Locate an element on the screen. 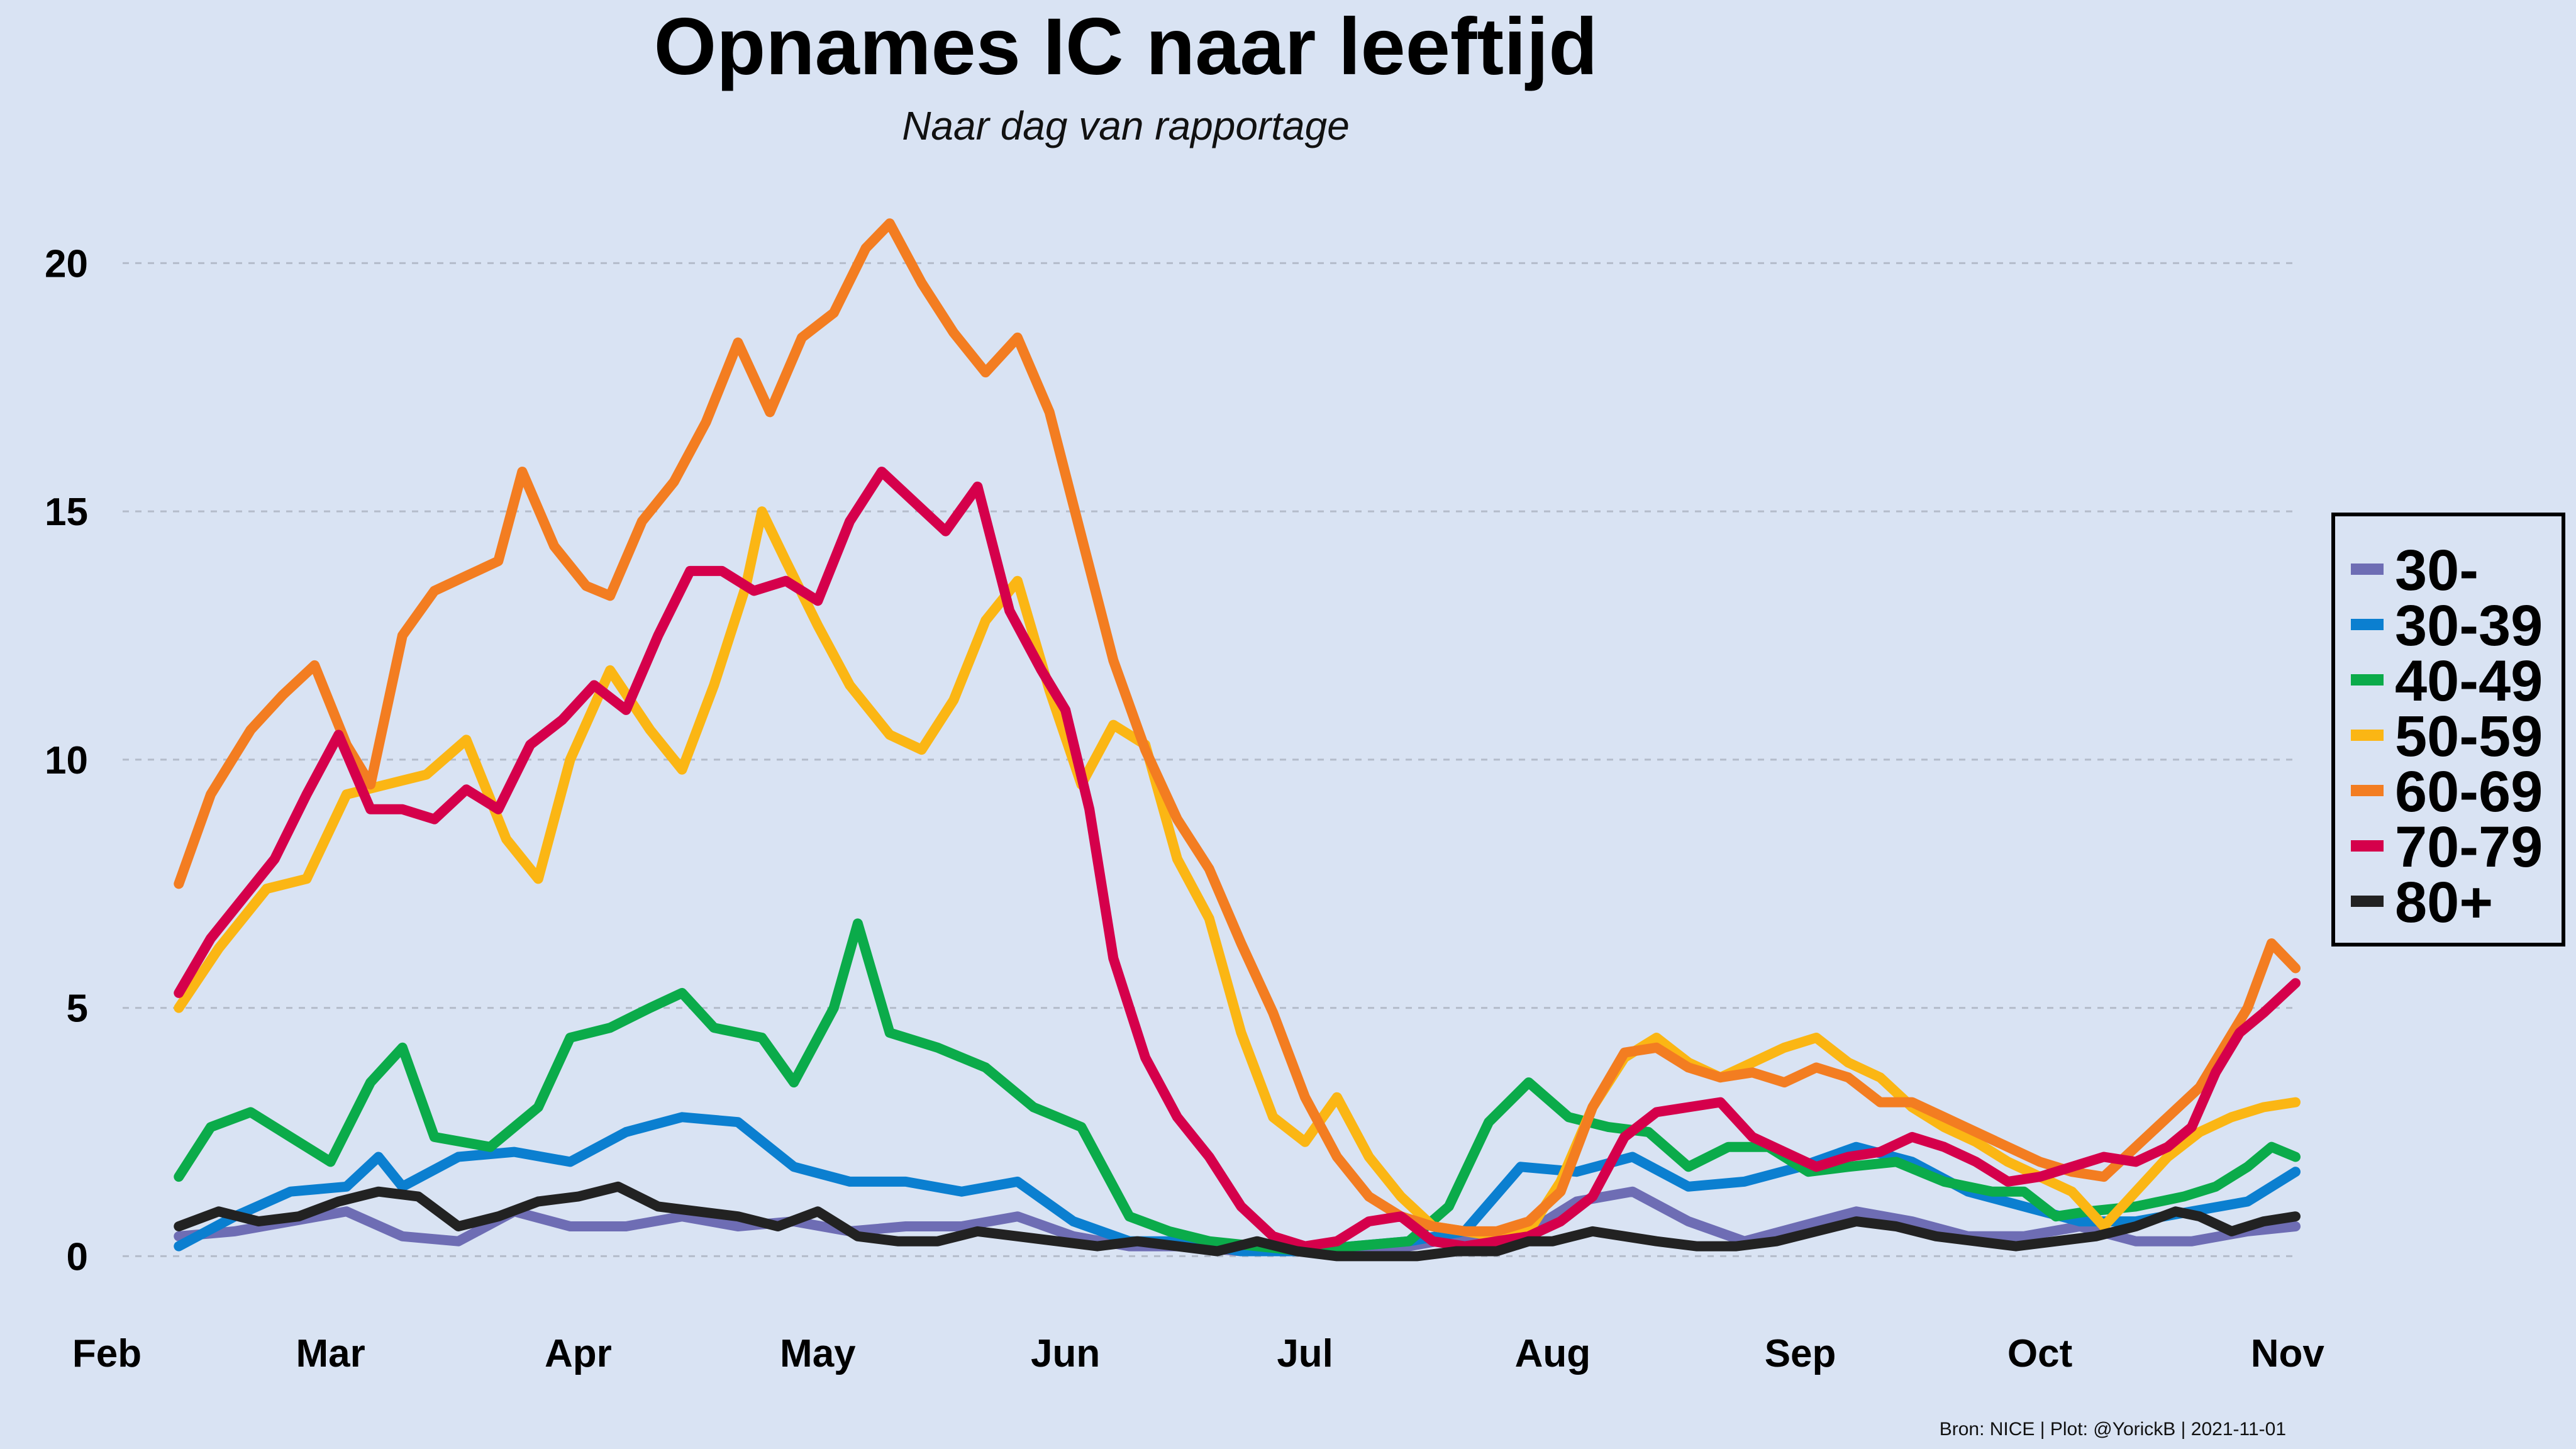 The height and width of the screenshot is (1449, 2576). chart-subtitle: Naar dag van rapportage is located at coordinates (1126, 125).